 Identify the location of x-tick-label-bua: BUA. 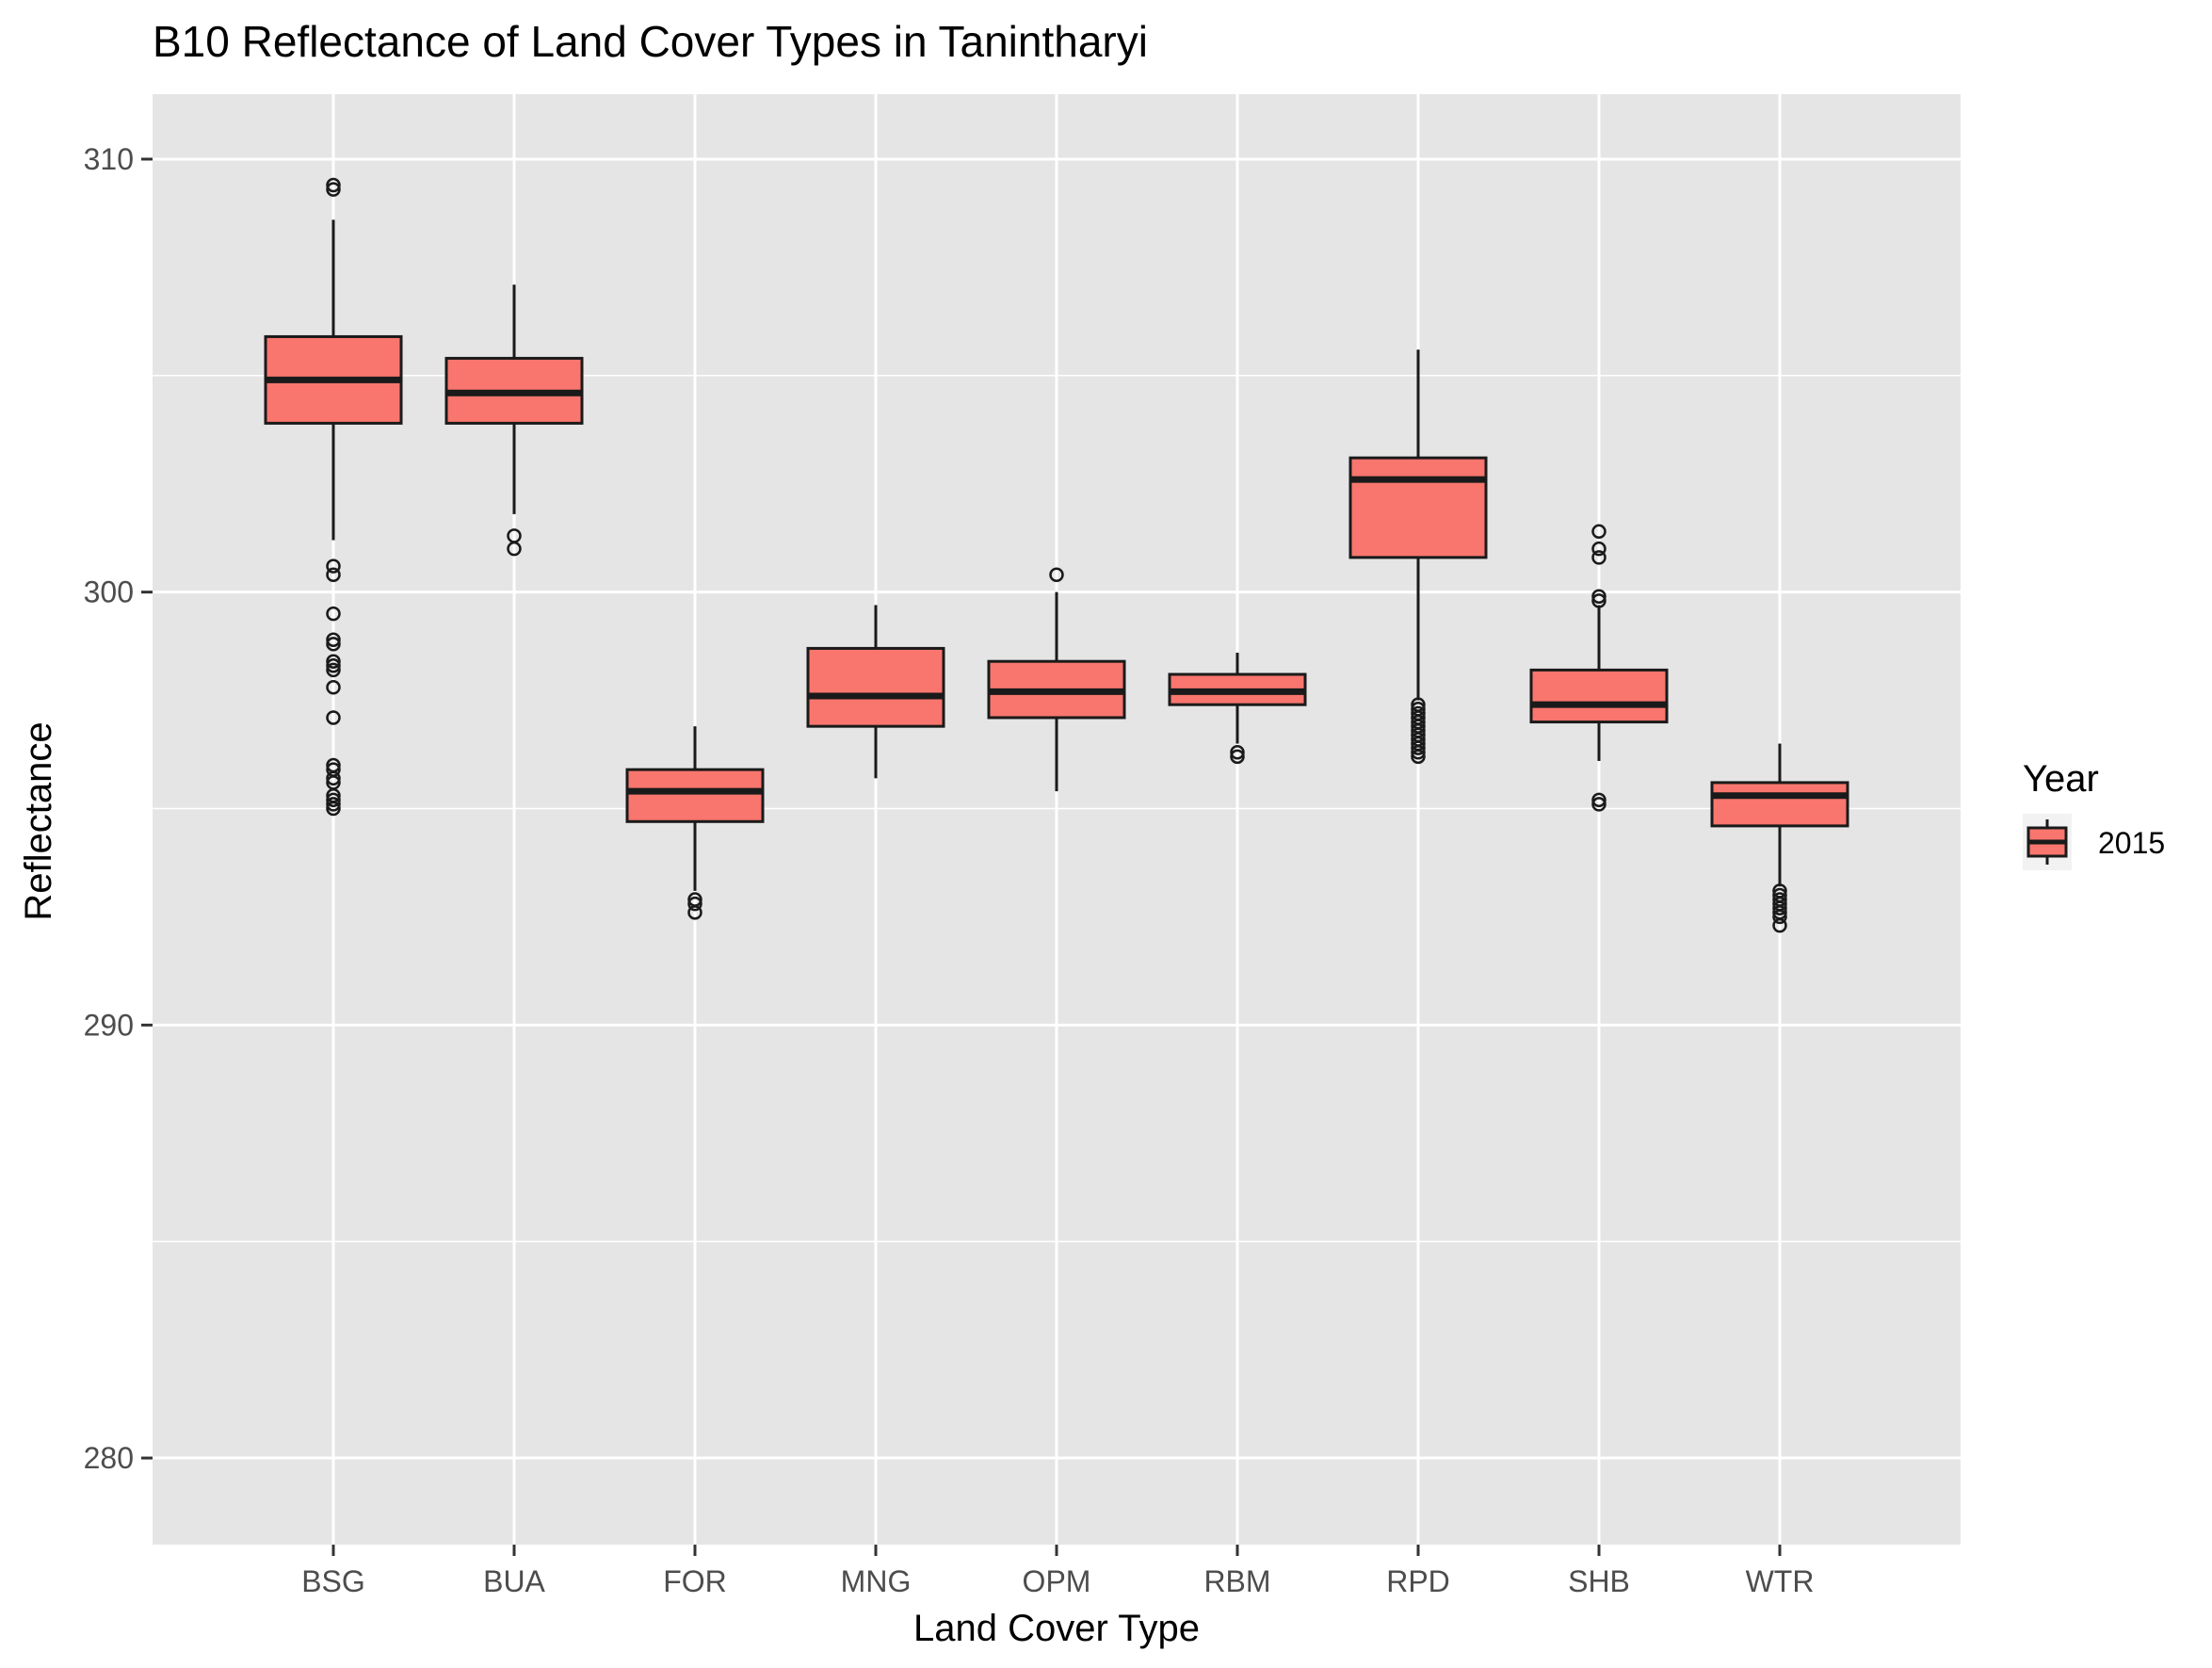
(514, 1581).